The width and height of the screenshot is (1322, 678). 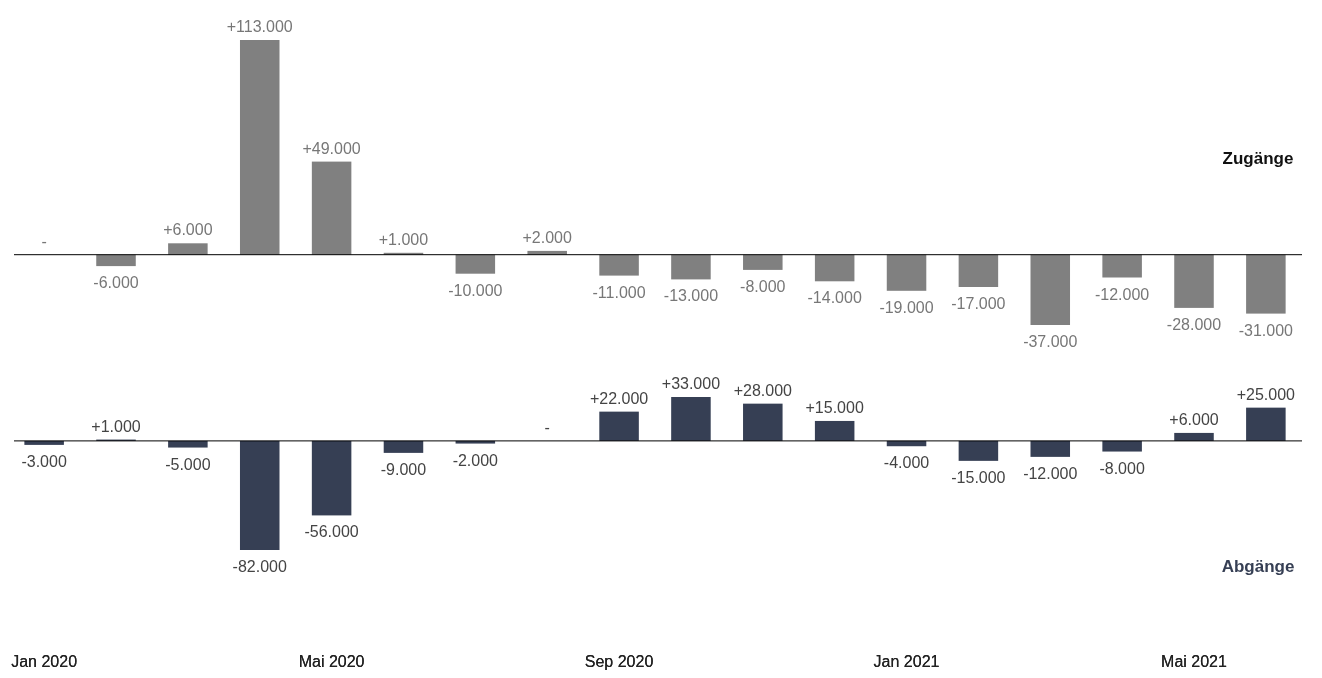 What do you see at coordinates (906, 307) in the screenshot?
I see `data-label: -19.000` at bounding box center [906, 307].